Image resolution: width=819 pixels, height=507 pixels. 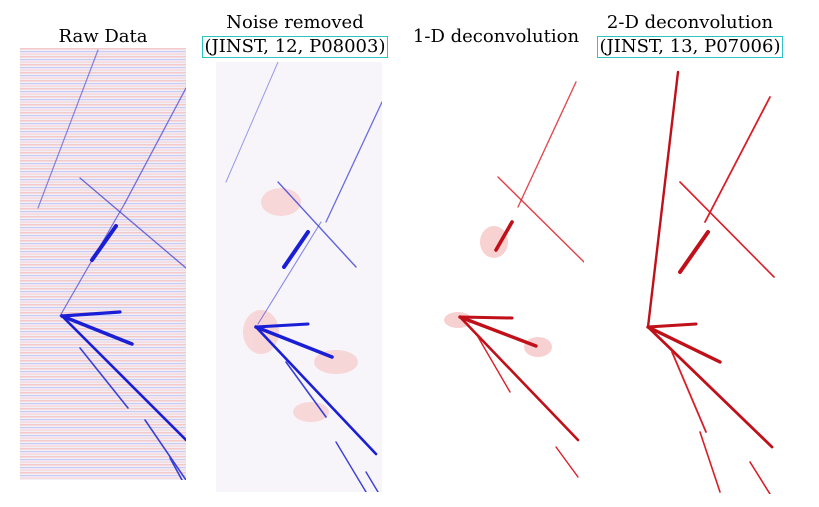 What do you see at coordinates (295, 22) in the screenshot?
I see `panel-title: Noise removed` at bounding box center [295, 22].